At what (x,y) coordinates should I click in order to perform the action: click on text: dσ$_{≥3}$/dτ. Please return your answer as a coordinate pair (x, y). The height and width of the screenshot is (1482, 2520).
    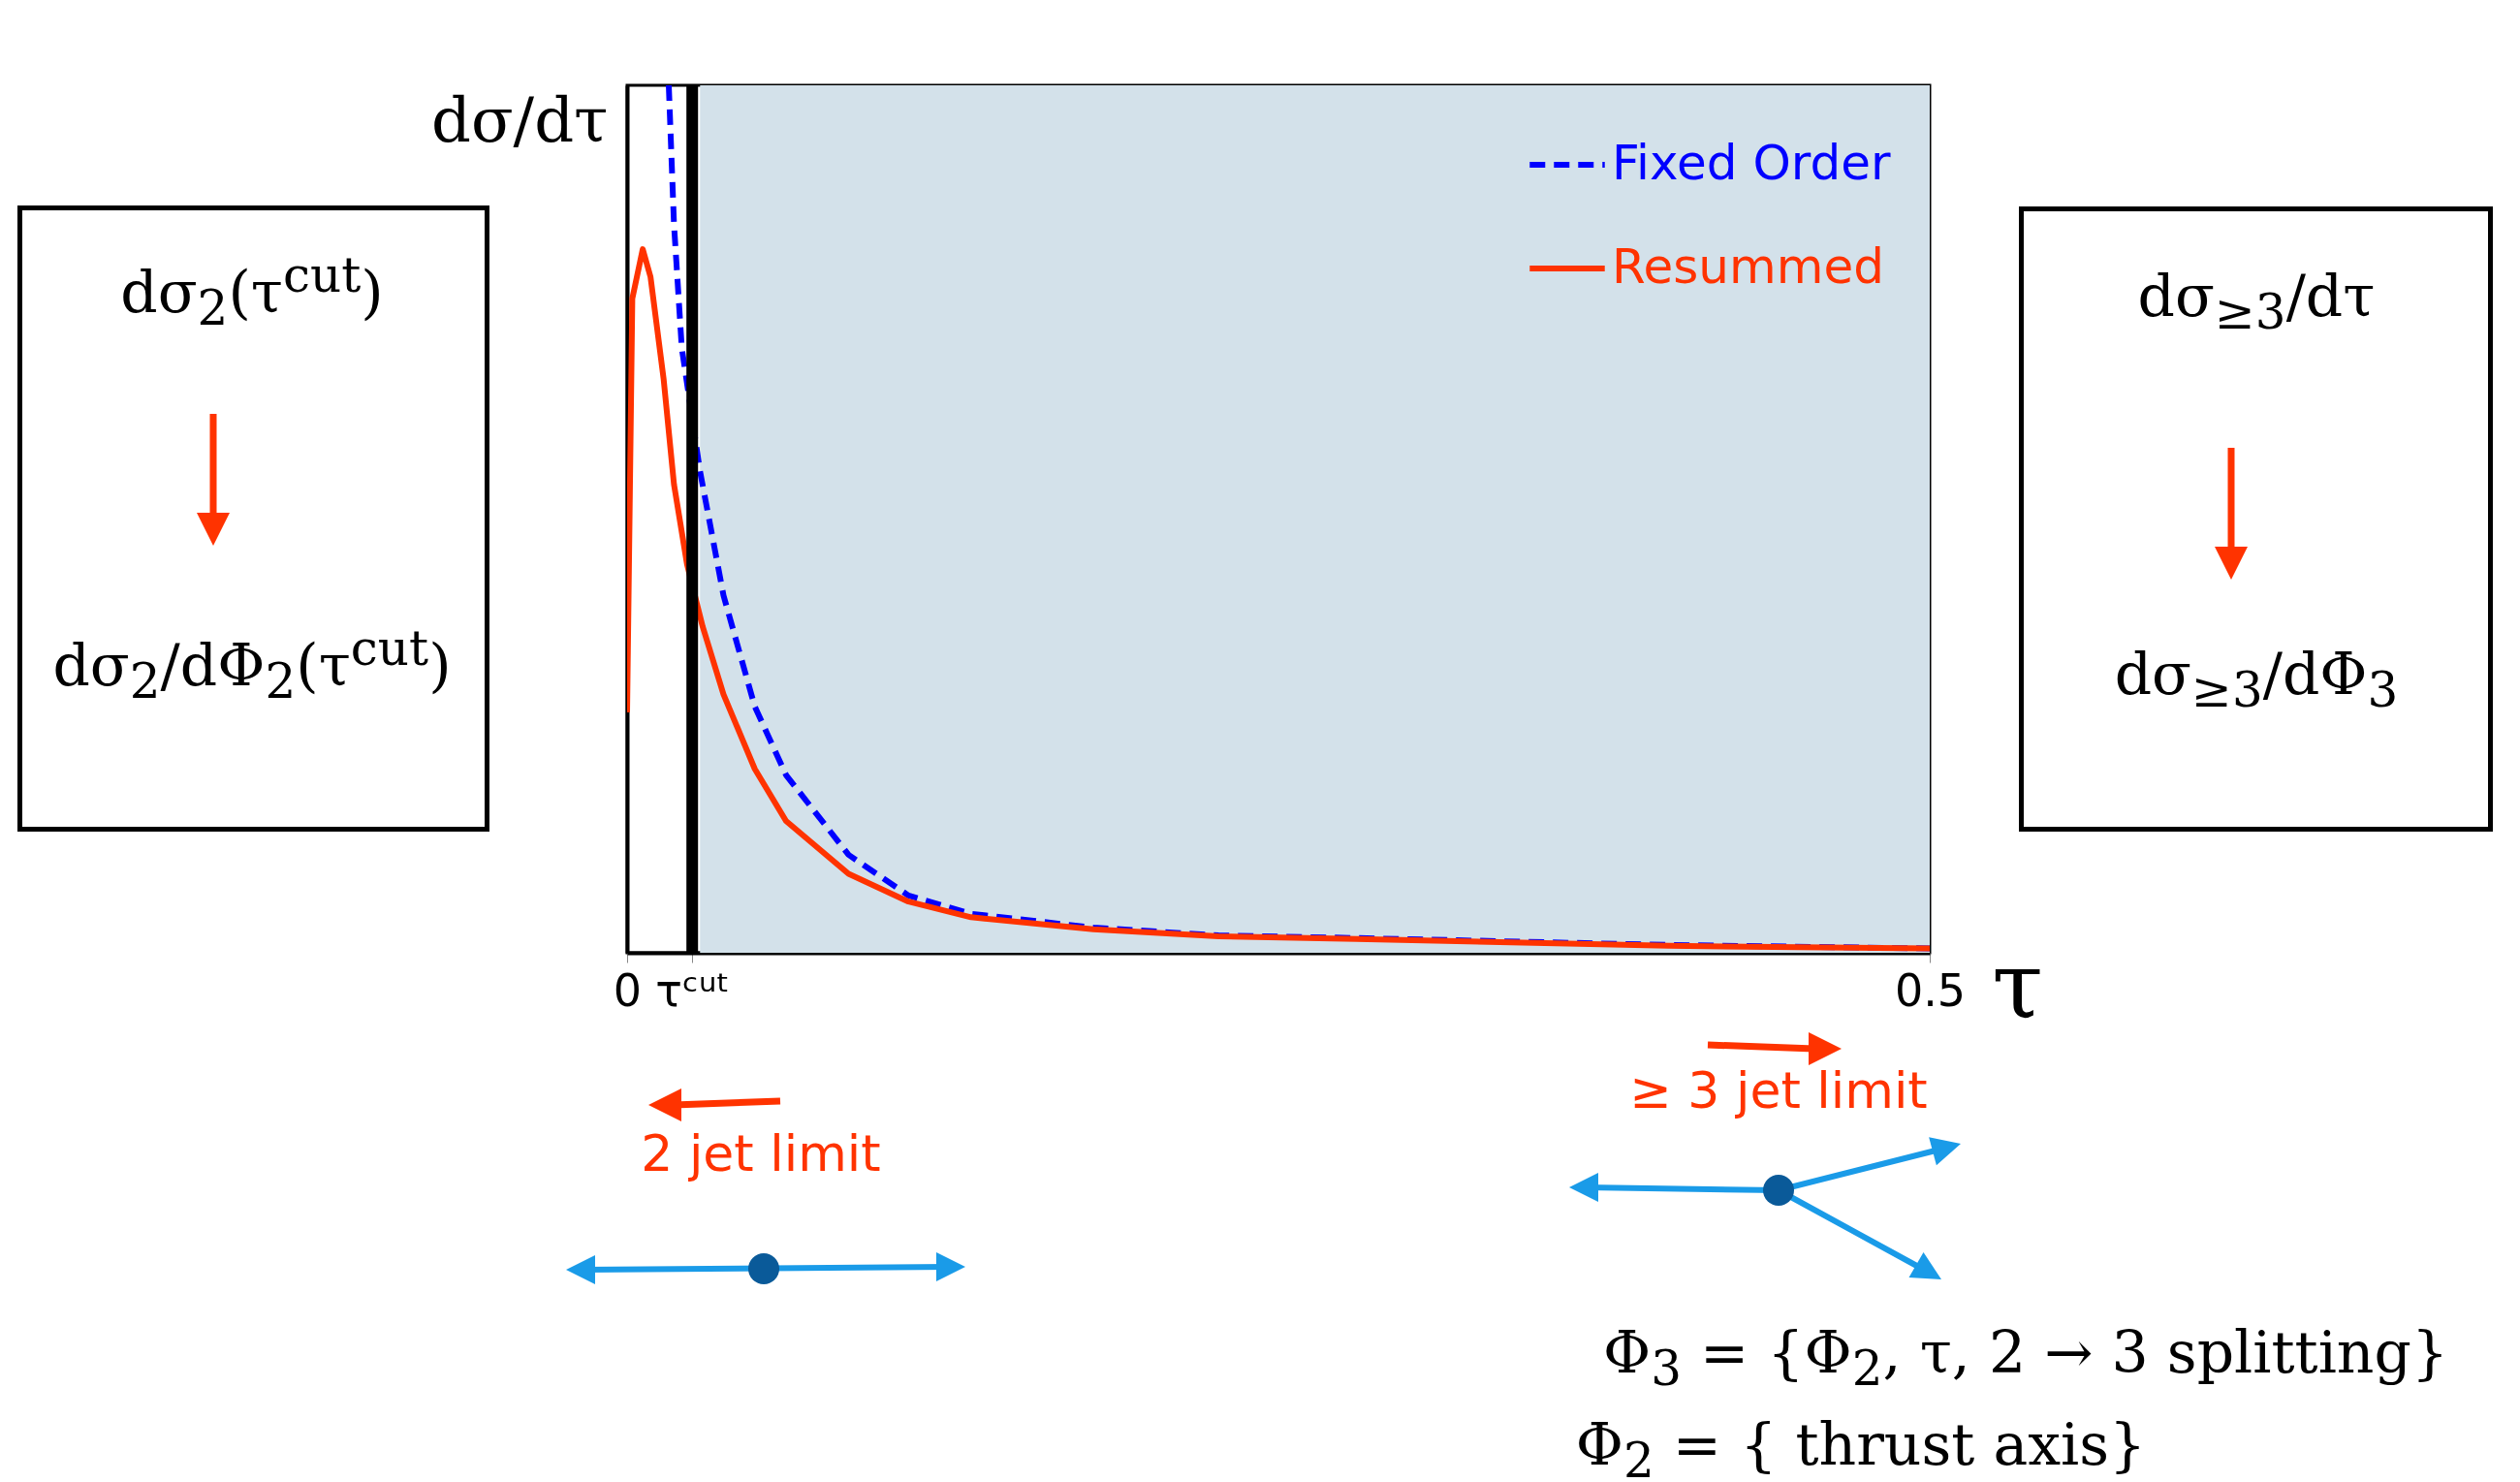
    Looking at the image, I should click on (2257, 301).